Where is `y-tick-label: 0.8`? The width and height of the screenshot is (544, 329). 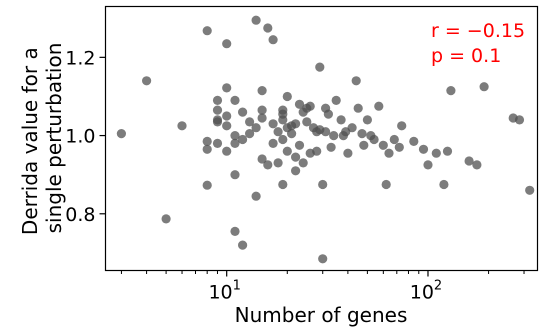
y-tick-label: 0.8 is located at coordinates (80, 215).